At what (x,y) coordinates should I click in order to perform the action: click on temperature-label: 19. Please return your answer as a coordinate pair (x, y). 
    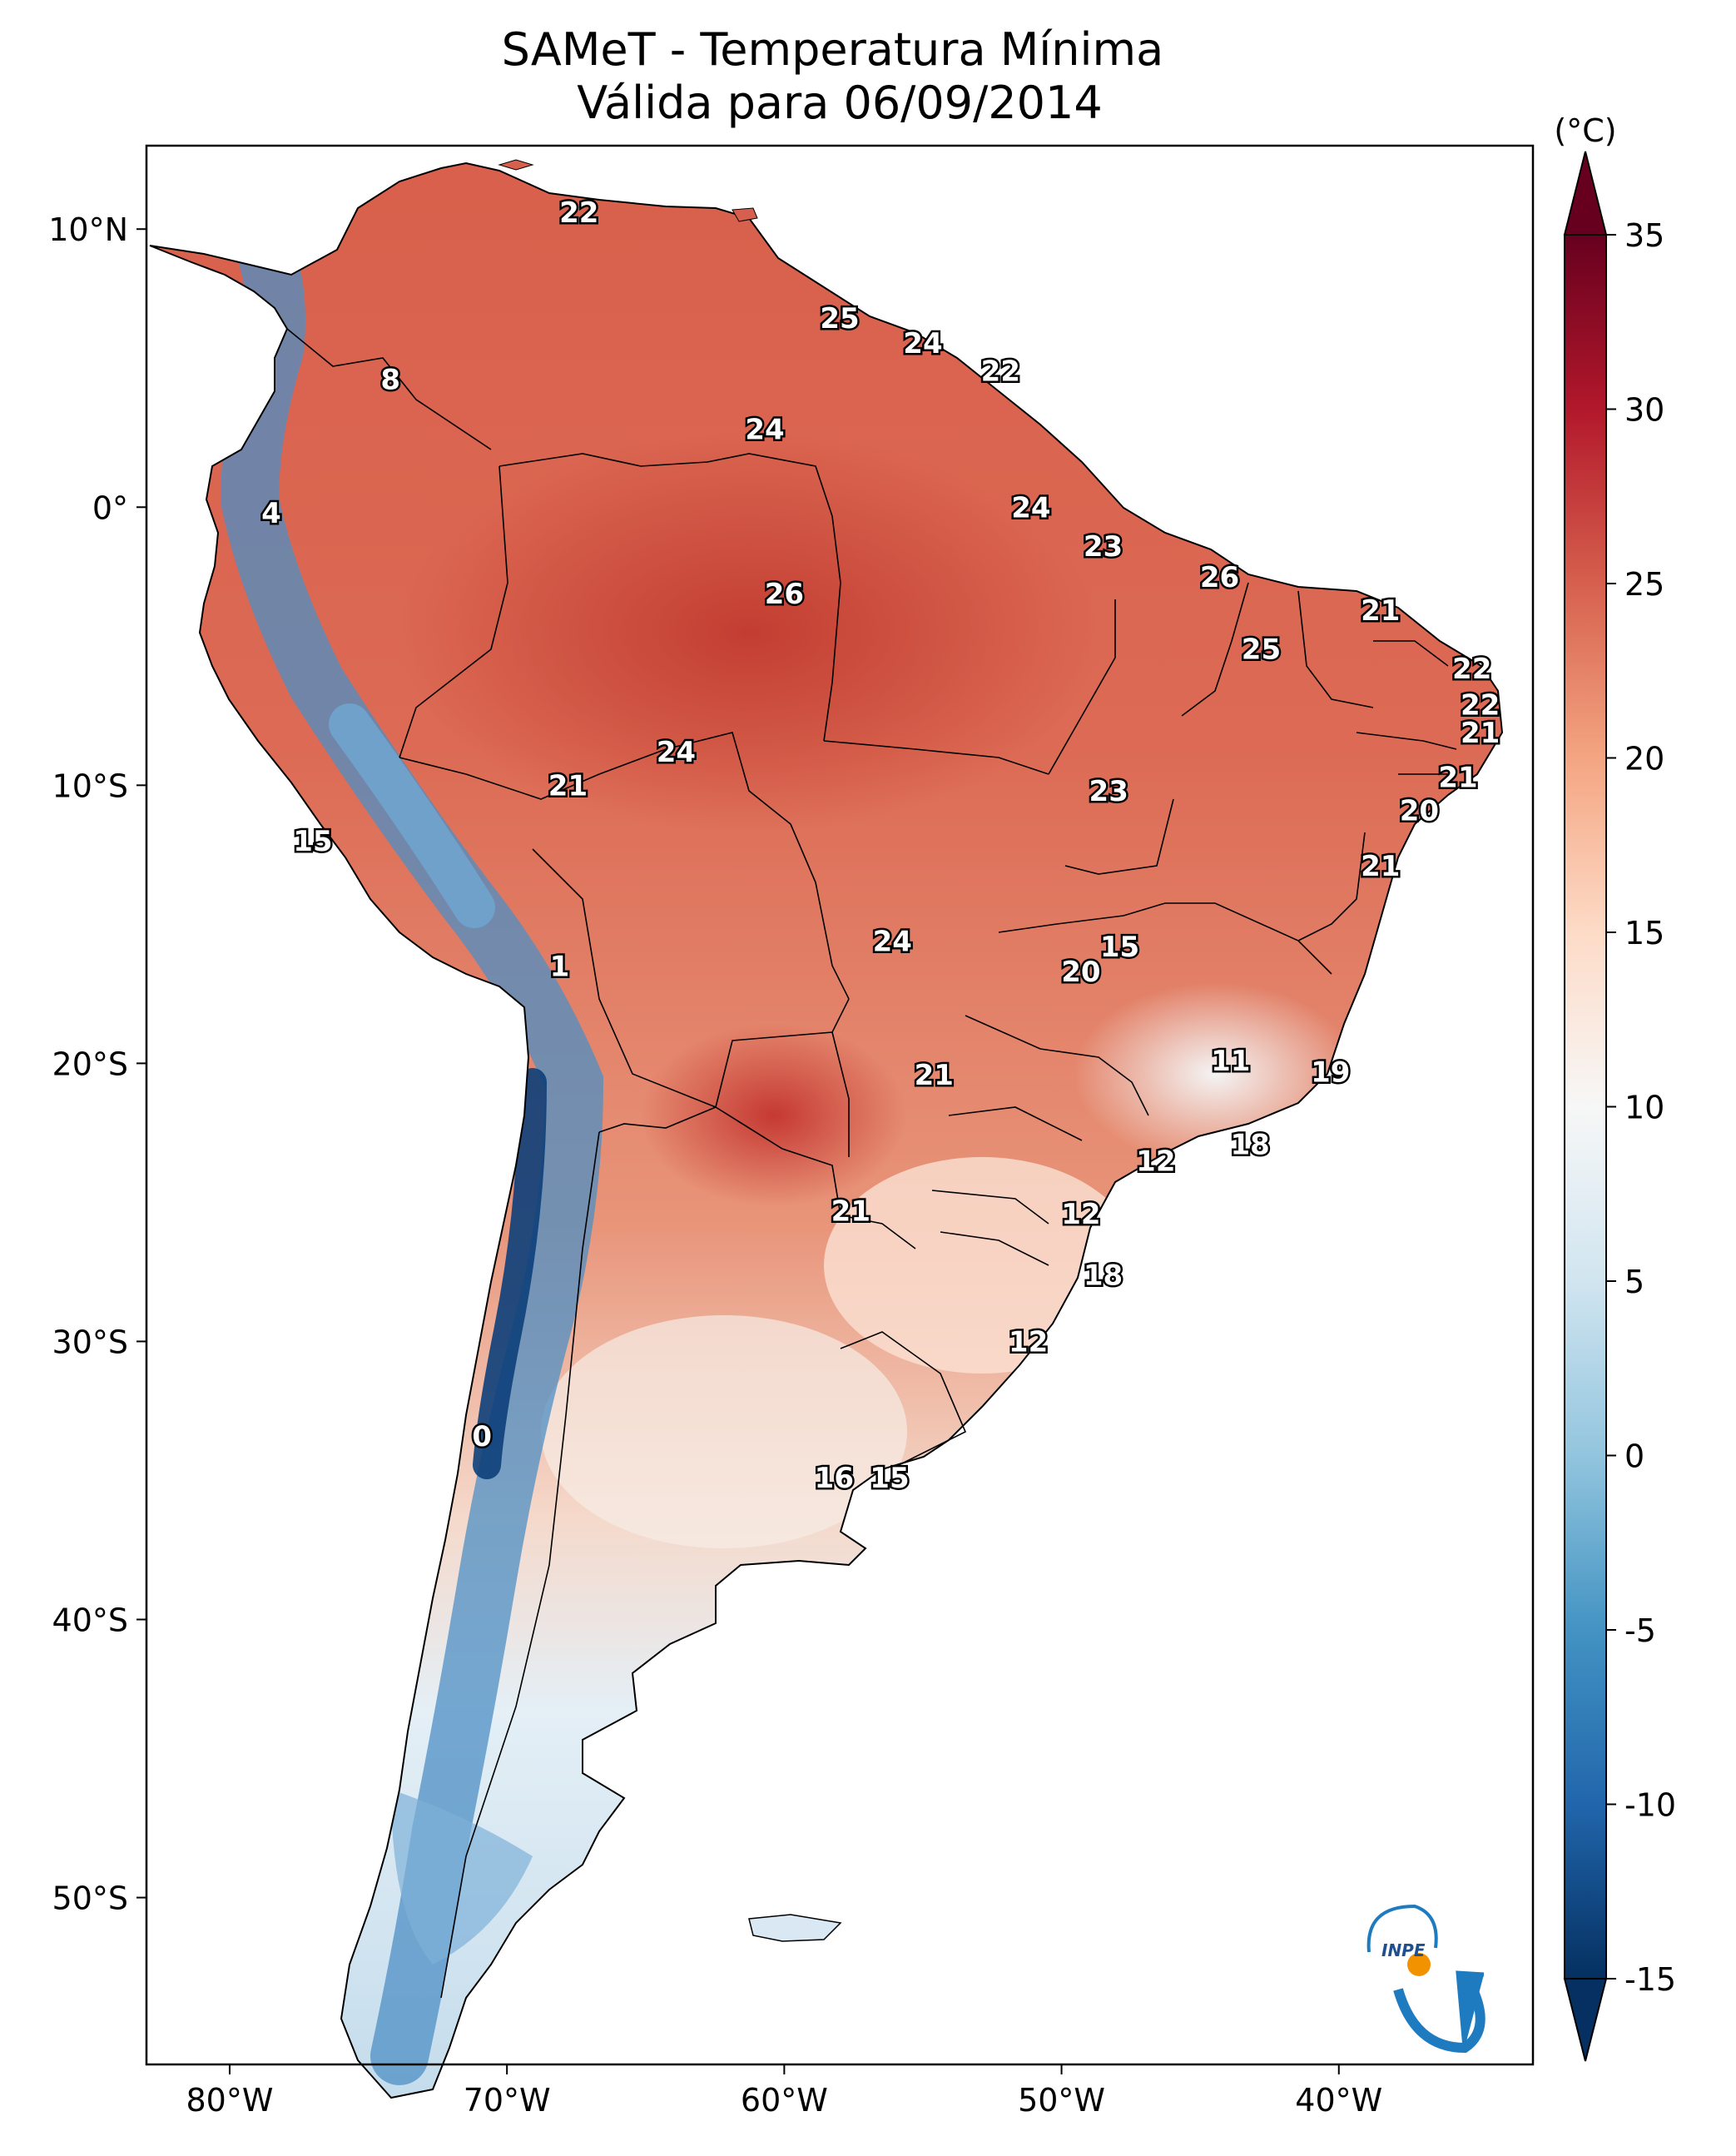
    Looking at the image, I should click on (1331, 1072).